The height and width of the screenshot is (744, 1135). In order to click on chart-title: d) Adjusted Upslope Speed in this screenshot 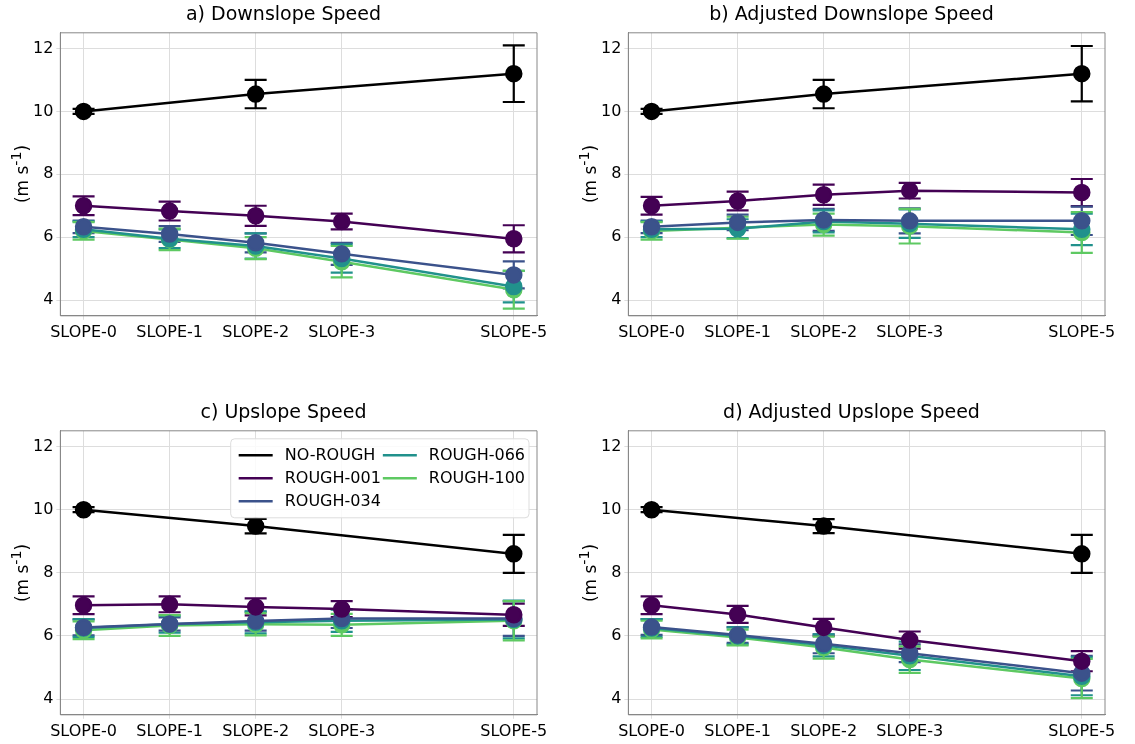, I will do `click(851, 411)`.